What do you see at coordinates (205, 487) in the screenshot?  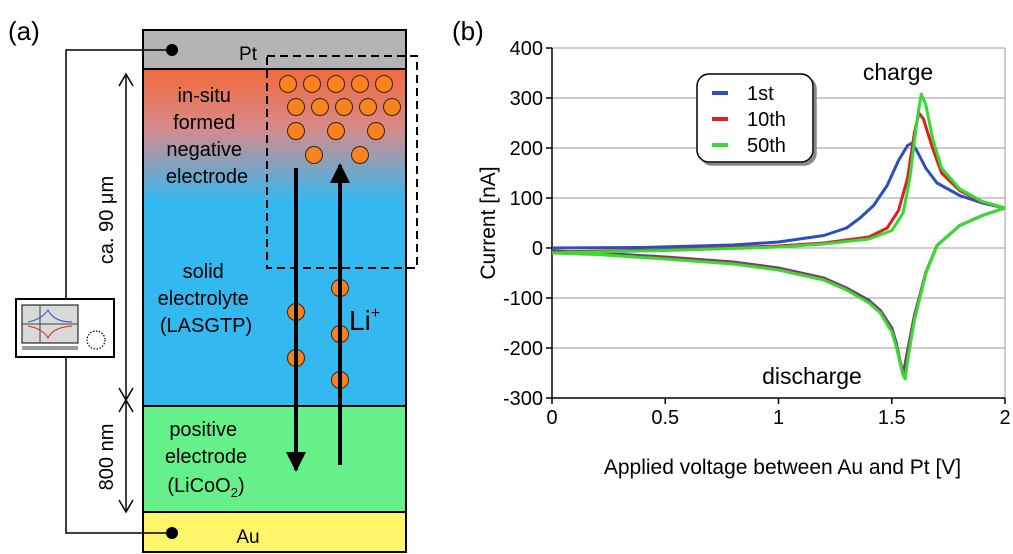 I see `licoo2-formula: (LiCoO2)` at bounding box center [205, 487].